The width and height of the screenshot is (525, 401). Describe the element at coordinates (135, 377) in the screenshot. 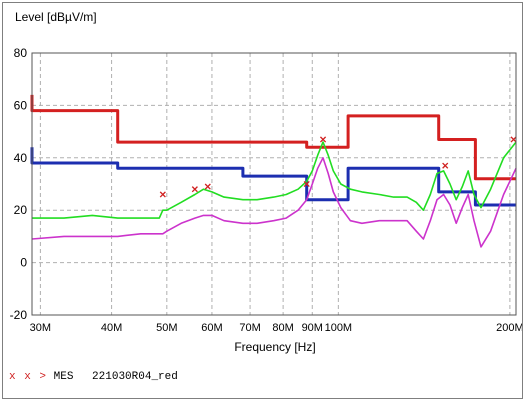

I see `legend-file-name: 221030R04_red` at that location.